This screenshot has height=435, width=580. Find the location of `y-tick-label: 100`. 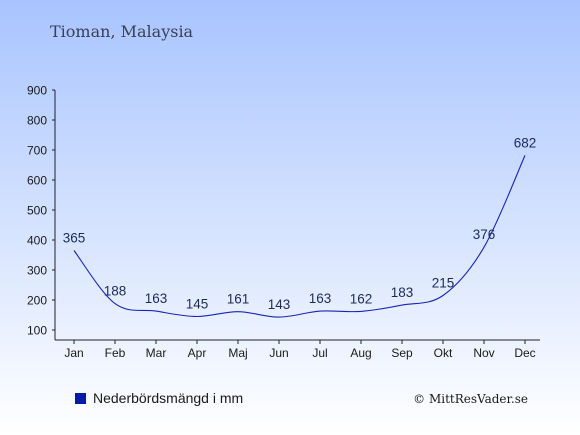

y-tick-label: 100 is located at coordinates (37, 331).